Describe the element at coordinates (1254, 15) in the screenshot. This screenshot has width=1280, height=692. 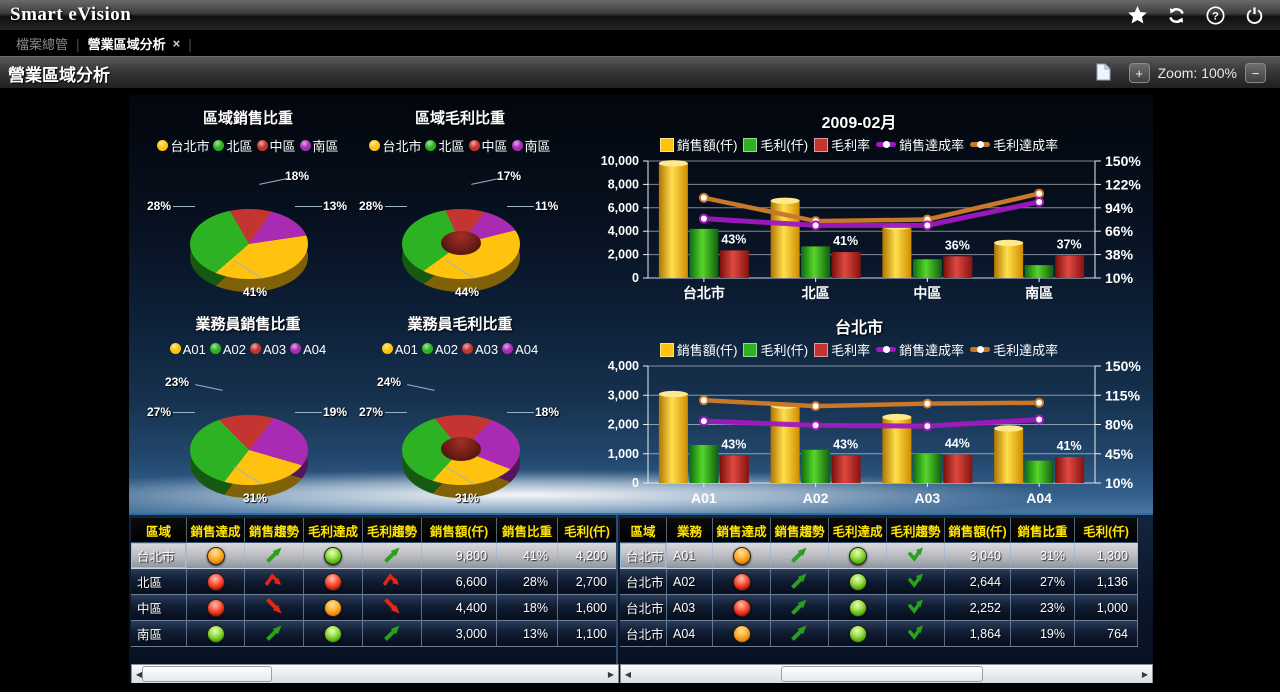
I see `power-icon` at that location.